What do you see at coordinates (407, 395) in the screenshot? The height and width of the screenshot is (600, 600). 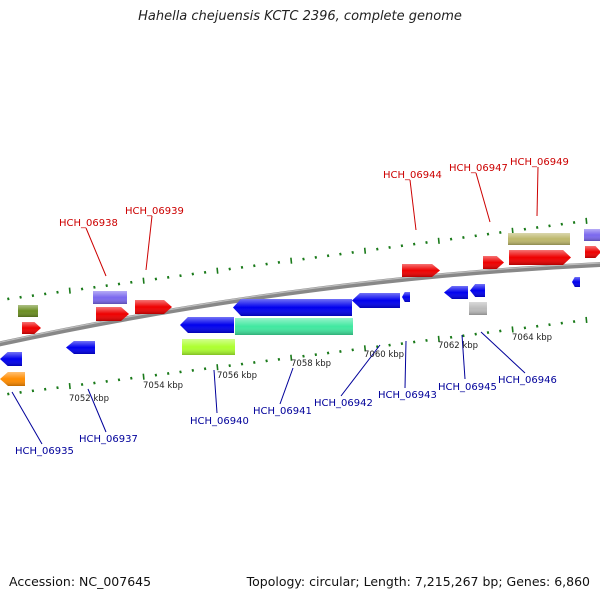 I see `gene-label-hch_06943: HCH_06943` at bounding box center [407, 395].